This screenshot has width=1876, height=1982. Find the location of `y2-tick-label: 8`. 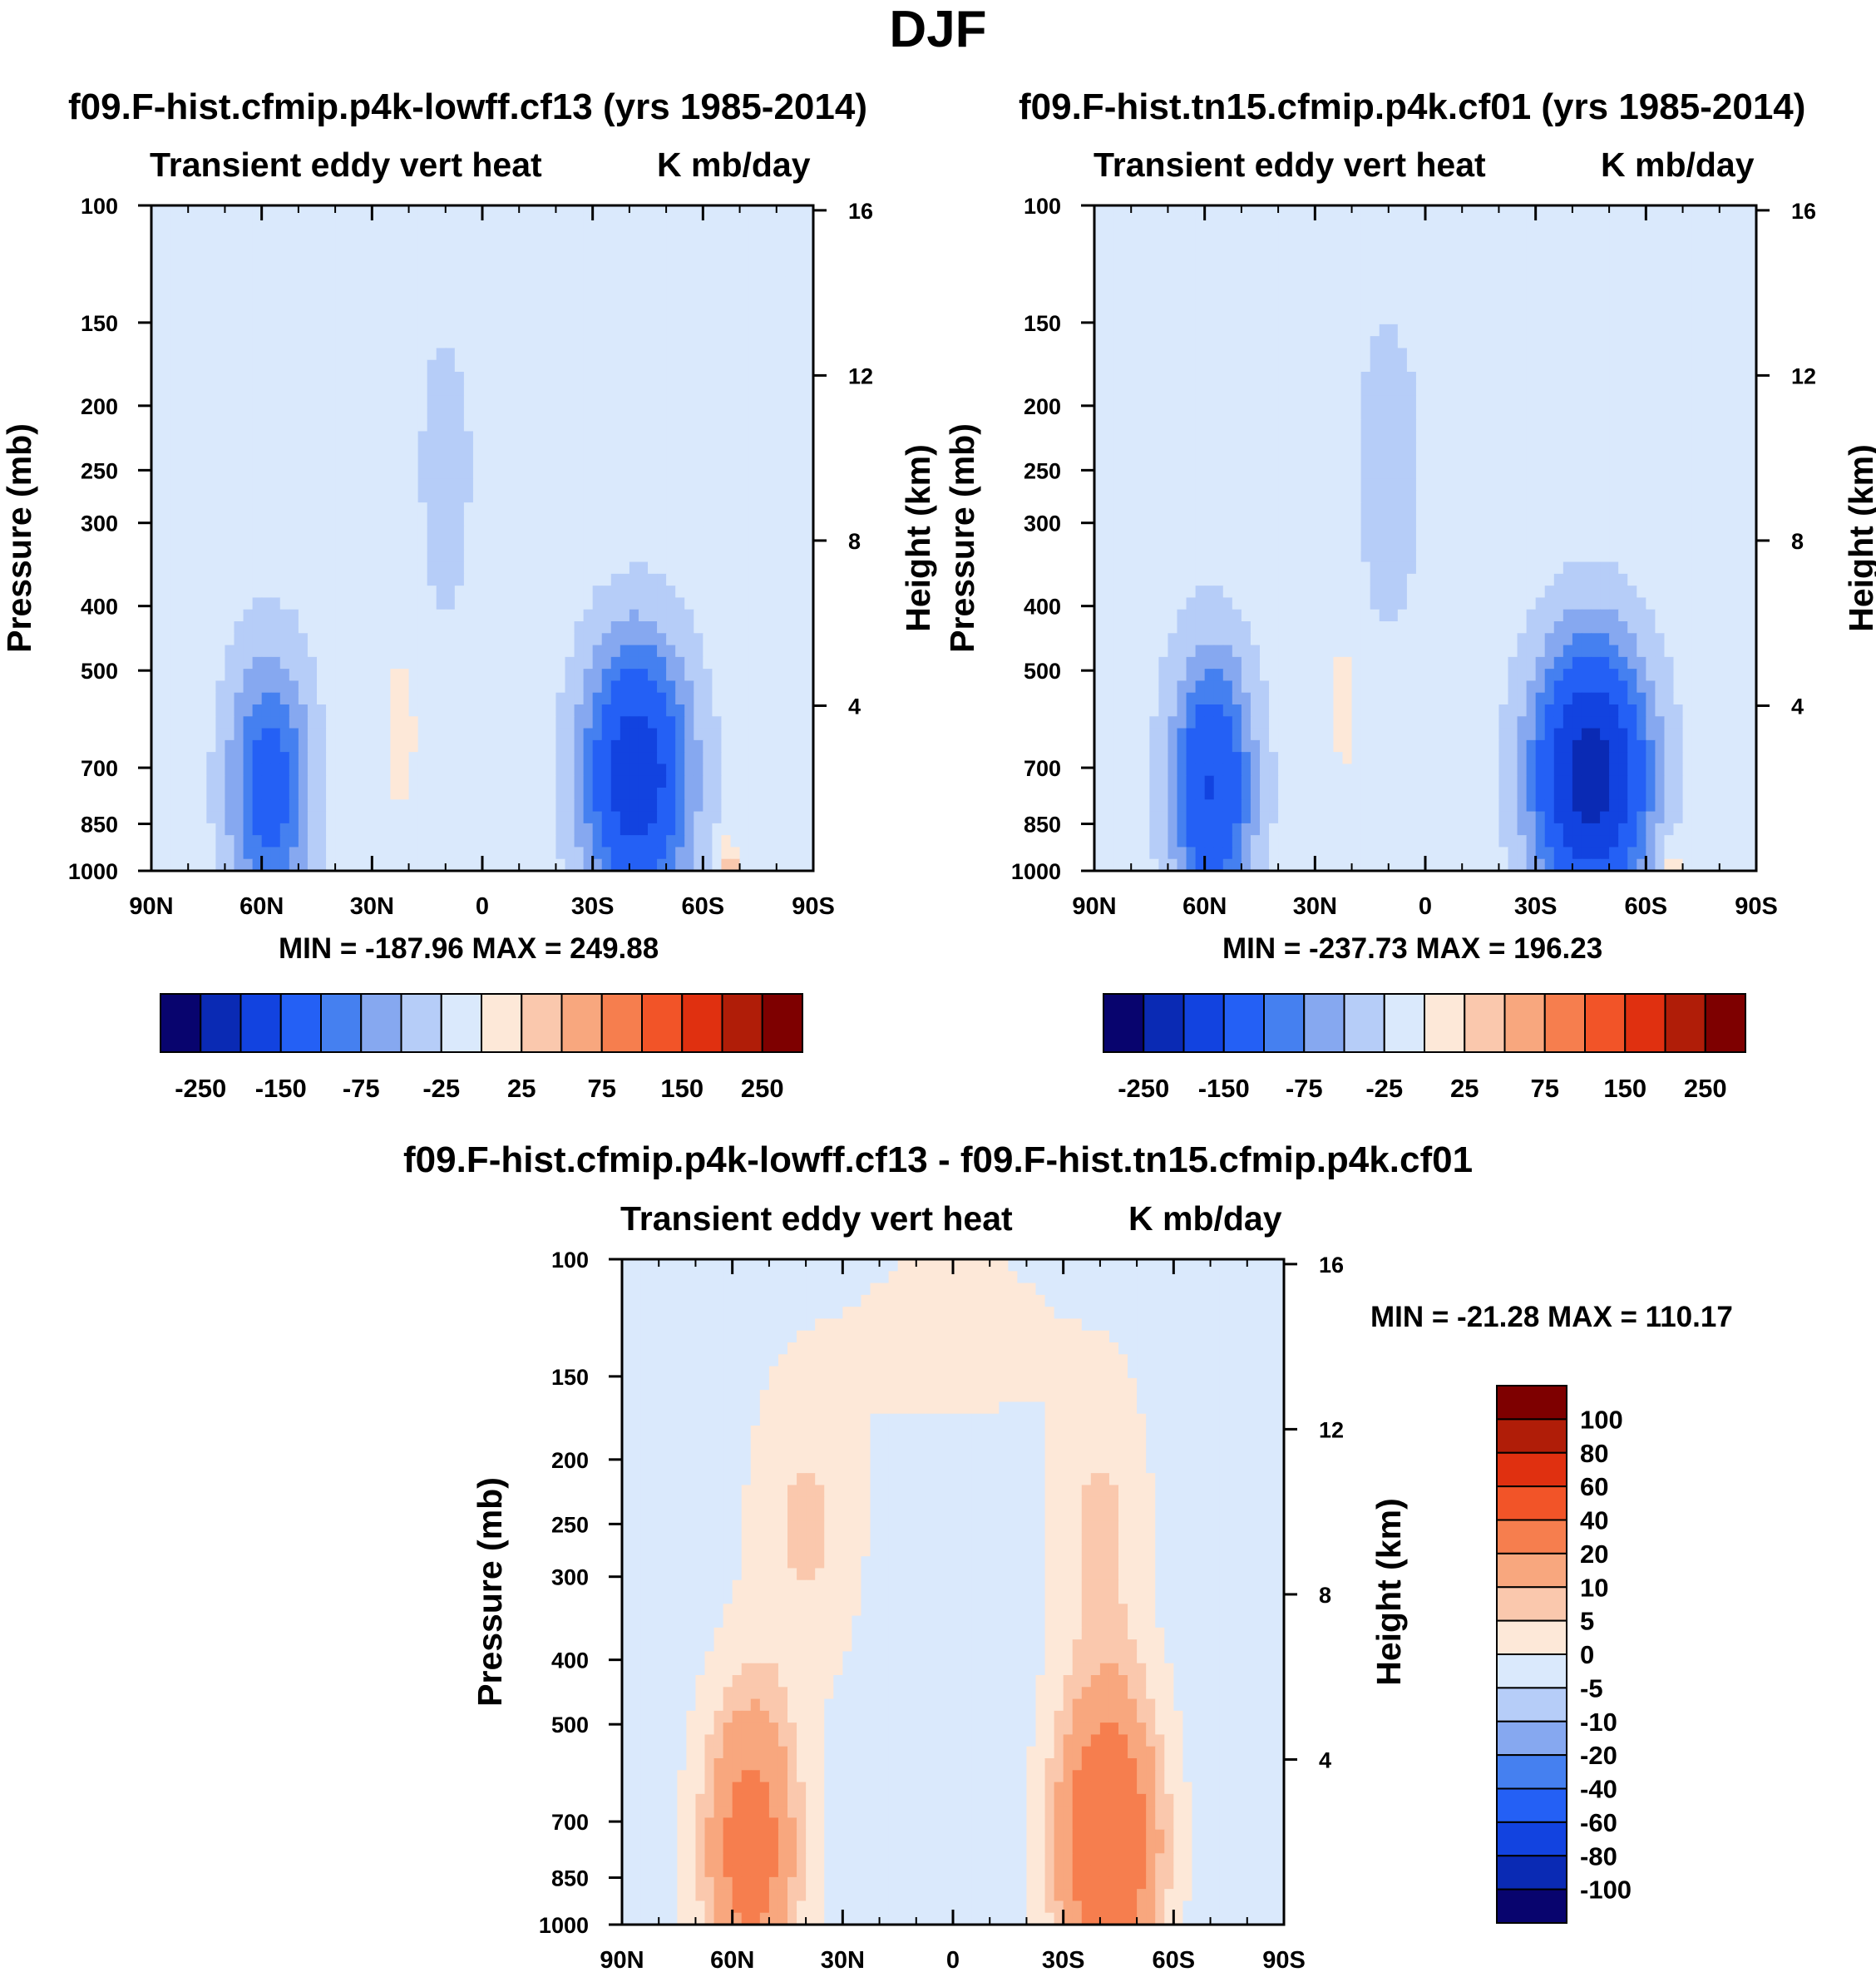

y2-tick-label: 8 is located at coordinates (854, 541).